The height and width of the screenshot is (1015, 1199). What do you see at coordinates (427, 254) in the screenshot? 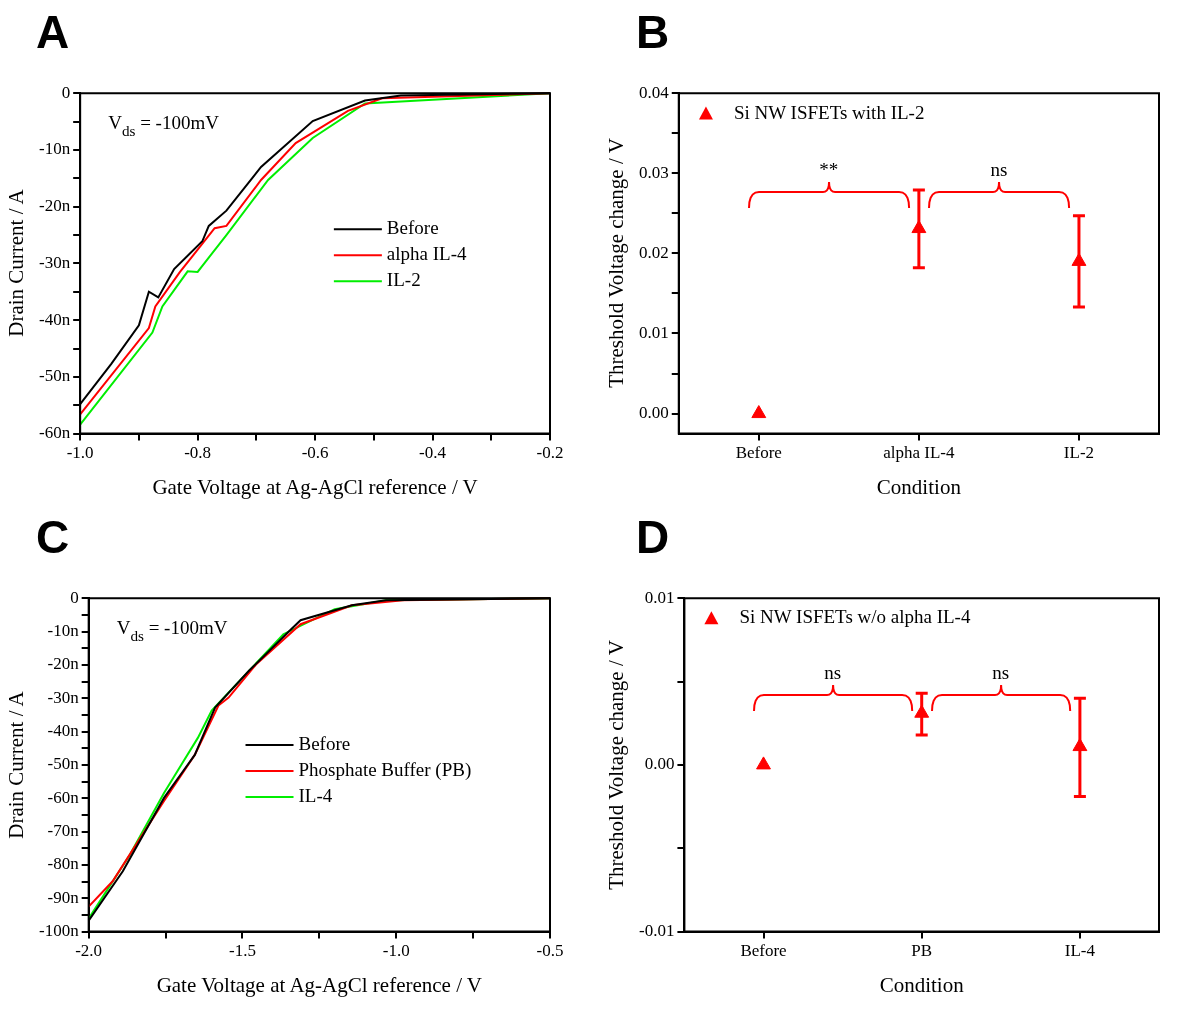
I see `legend-label: alpha IL-4` at bounding box center [427, 254].